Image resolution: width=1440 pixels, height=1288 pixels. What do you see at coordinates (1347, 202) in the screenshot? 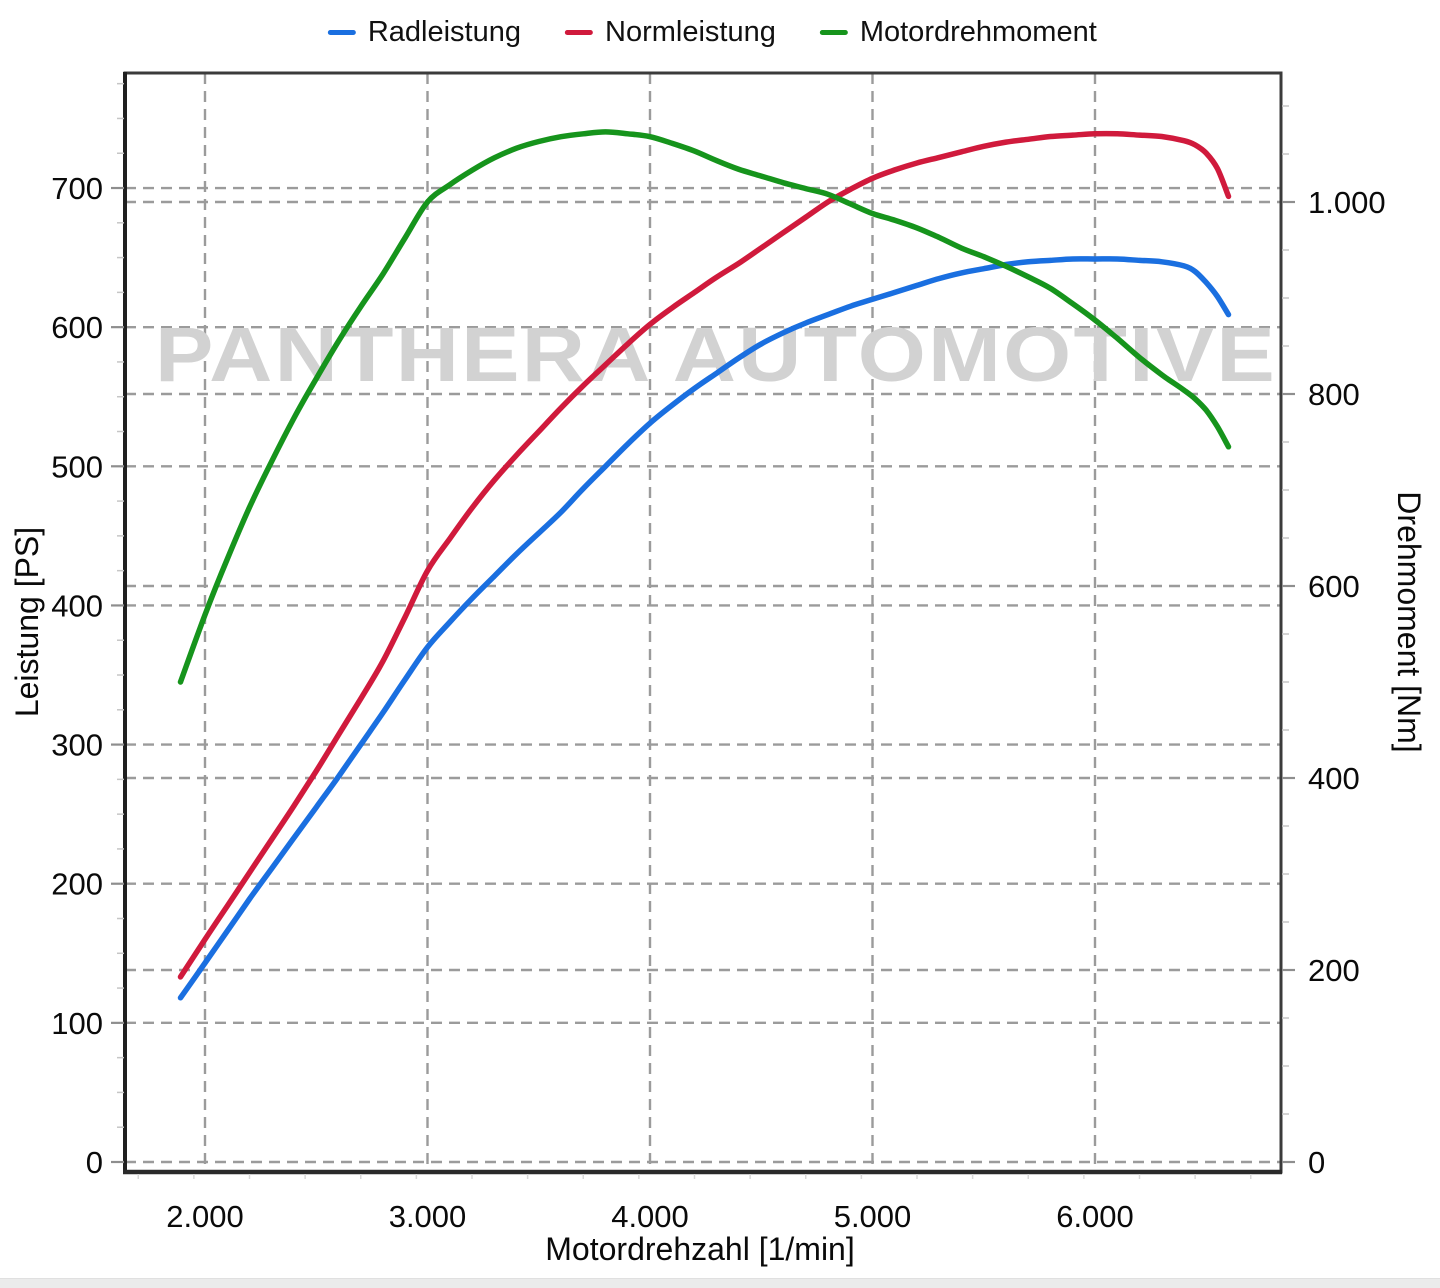
I see `right-tick-label: 1.000` at bounding box center [1347, 202].